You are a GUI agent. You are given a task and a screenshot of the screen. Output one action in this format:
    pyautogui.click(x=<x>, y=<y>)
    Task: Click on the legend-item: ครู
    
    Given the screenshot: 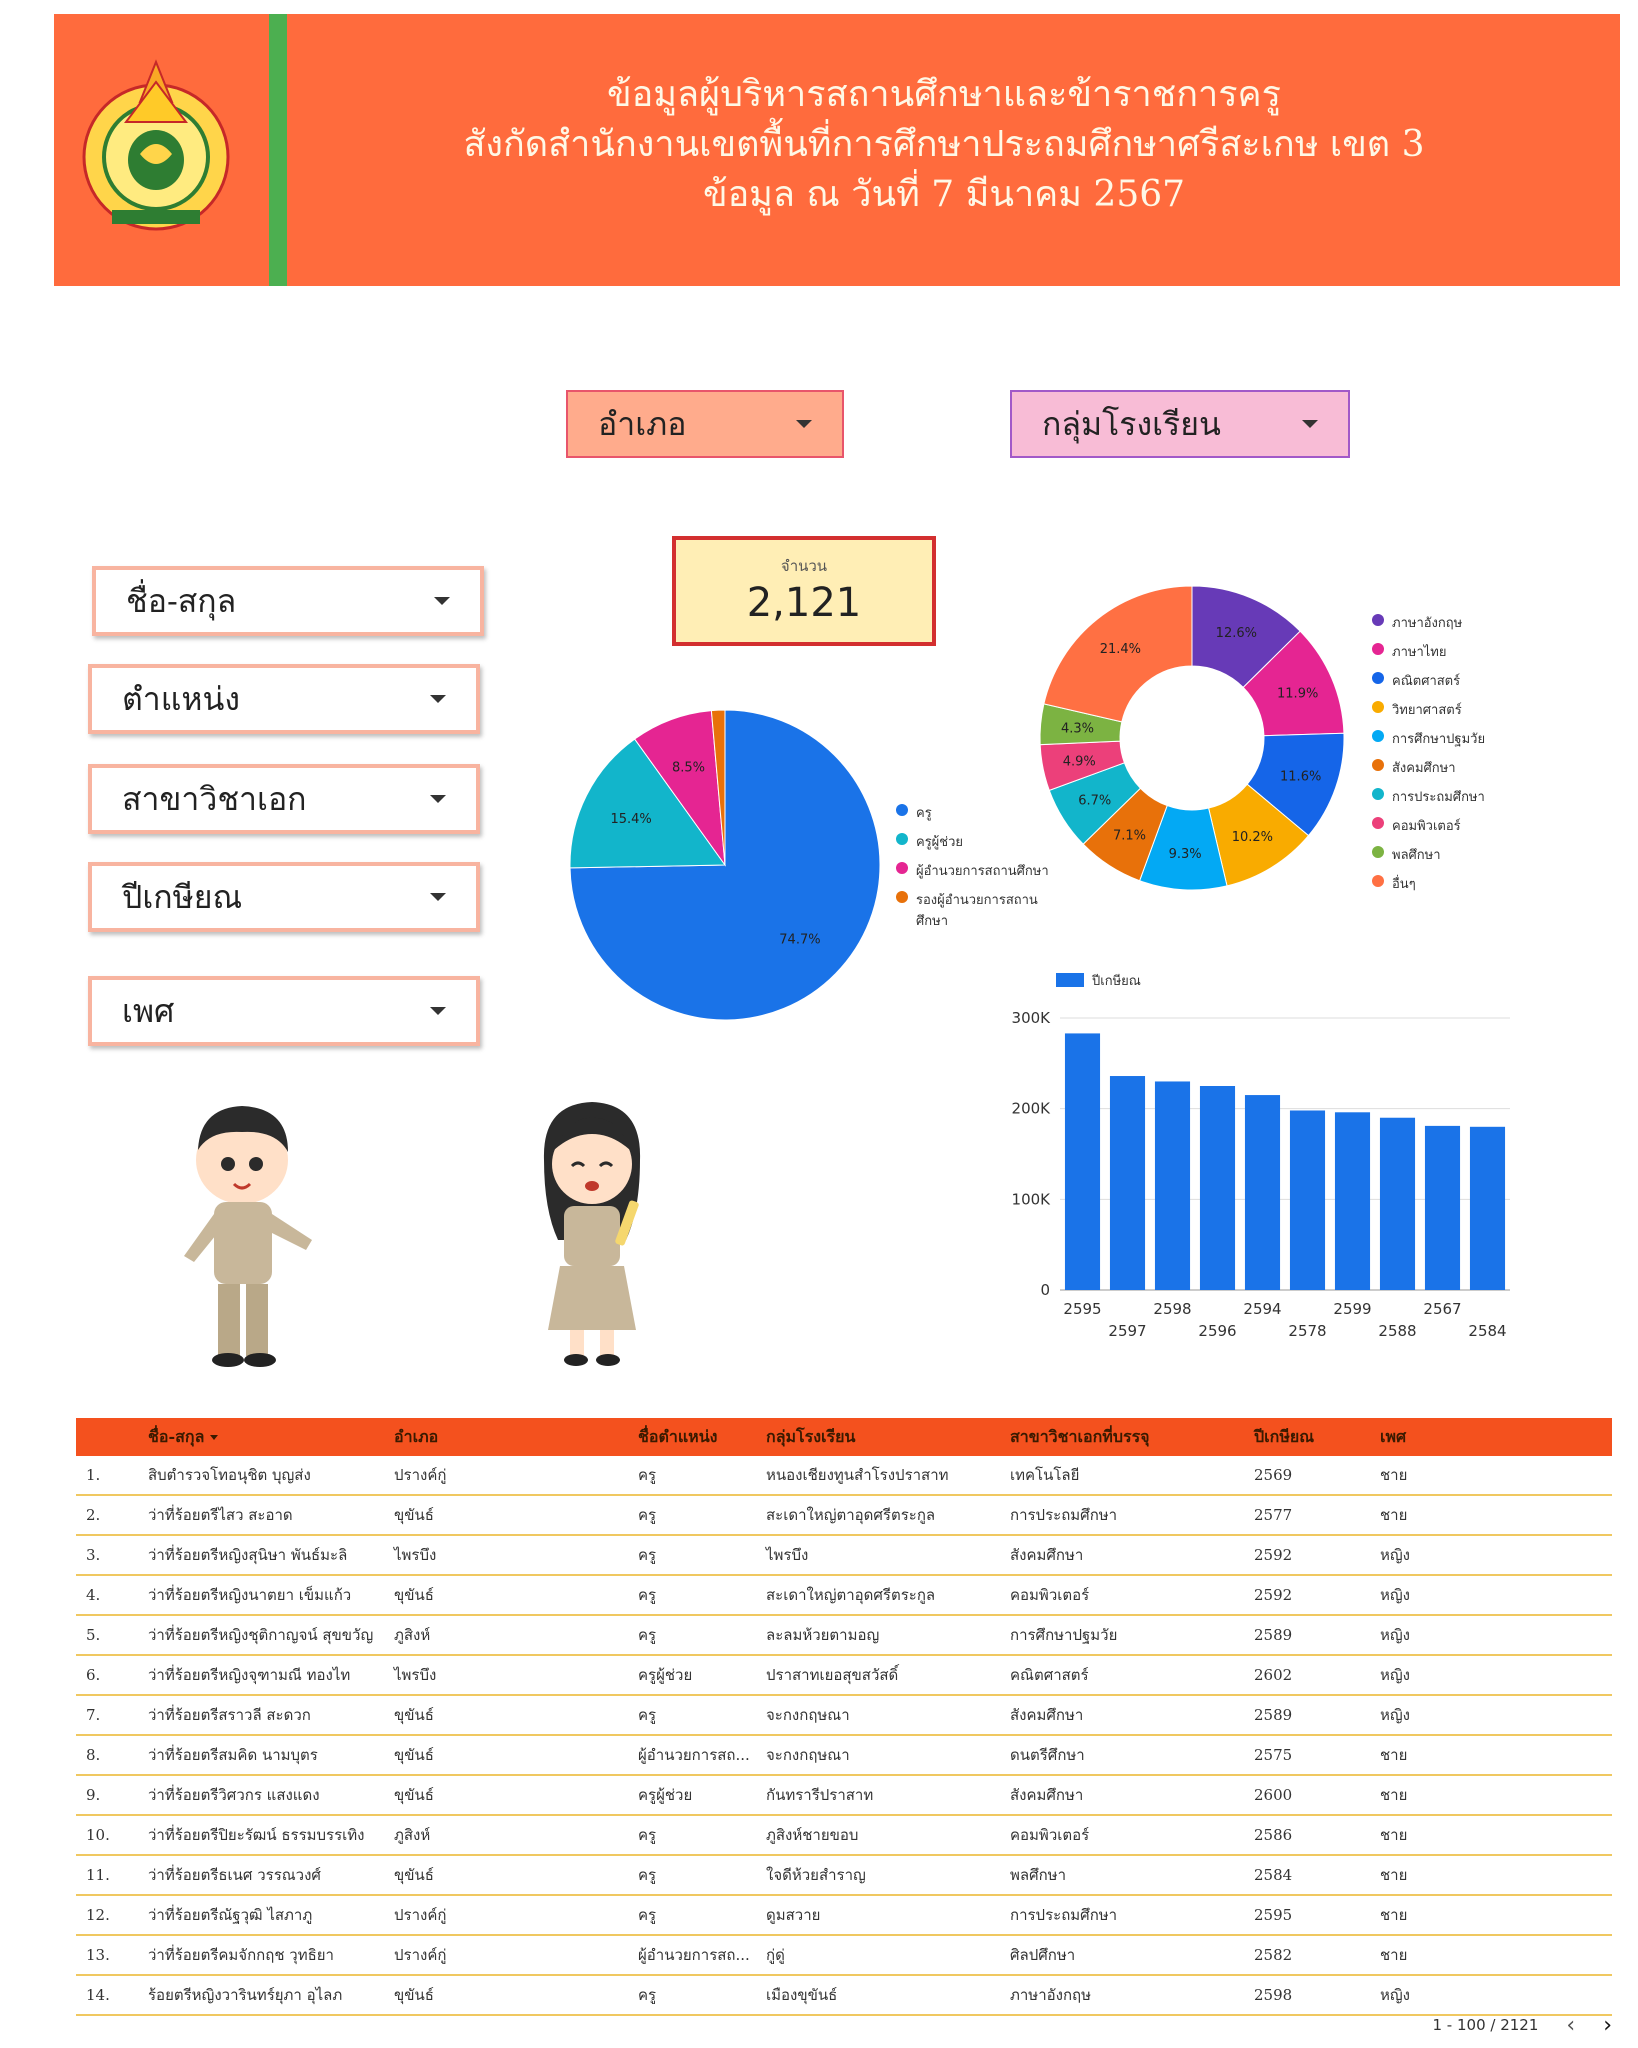 What is the action you would take?
    pyautogui.click(x=981, y=812)
    